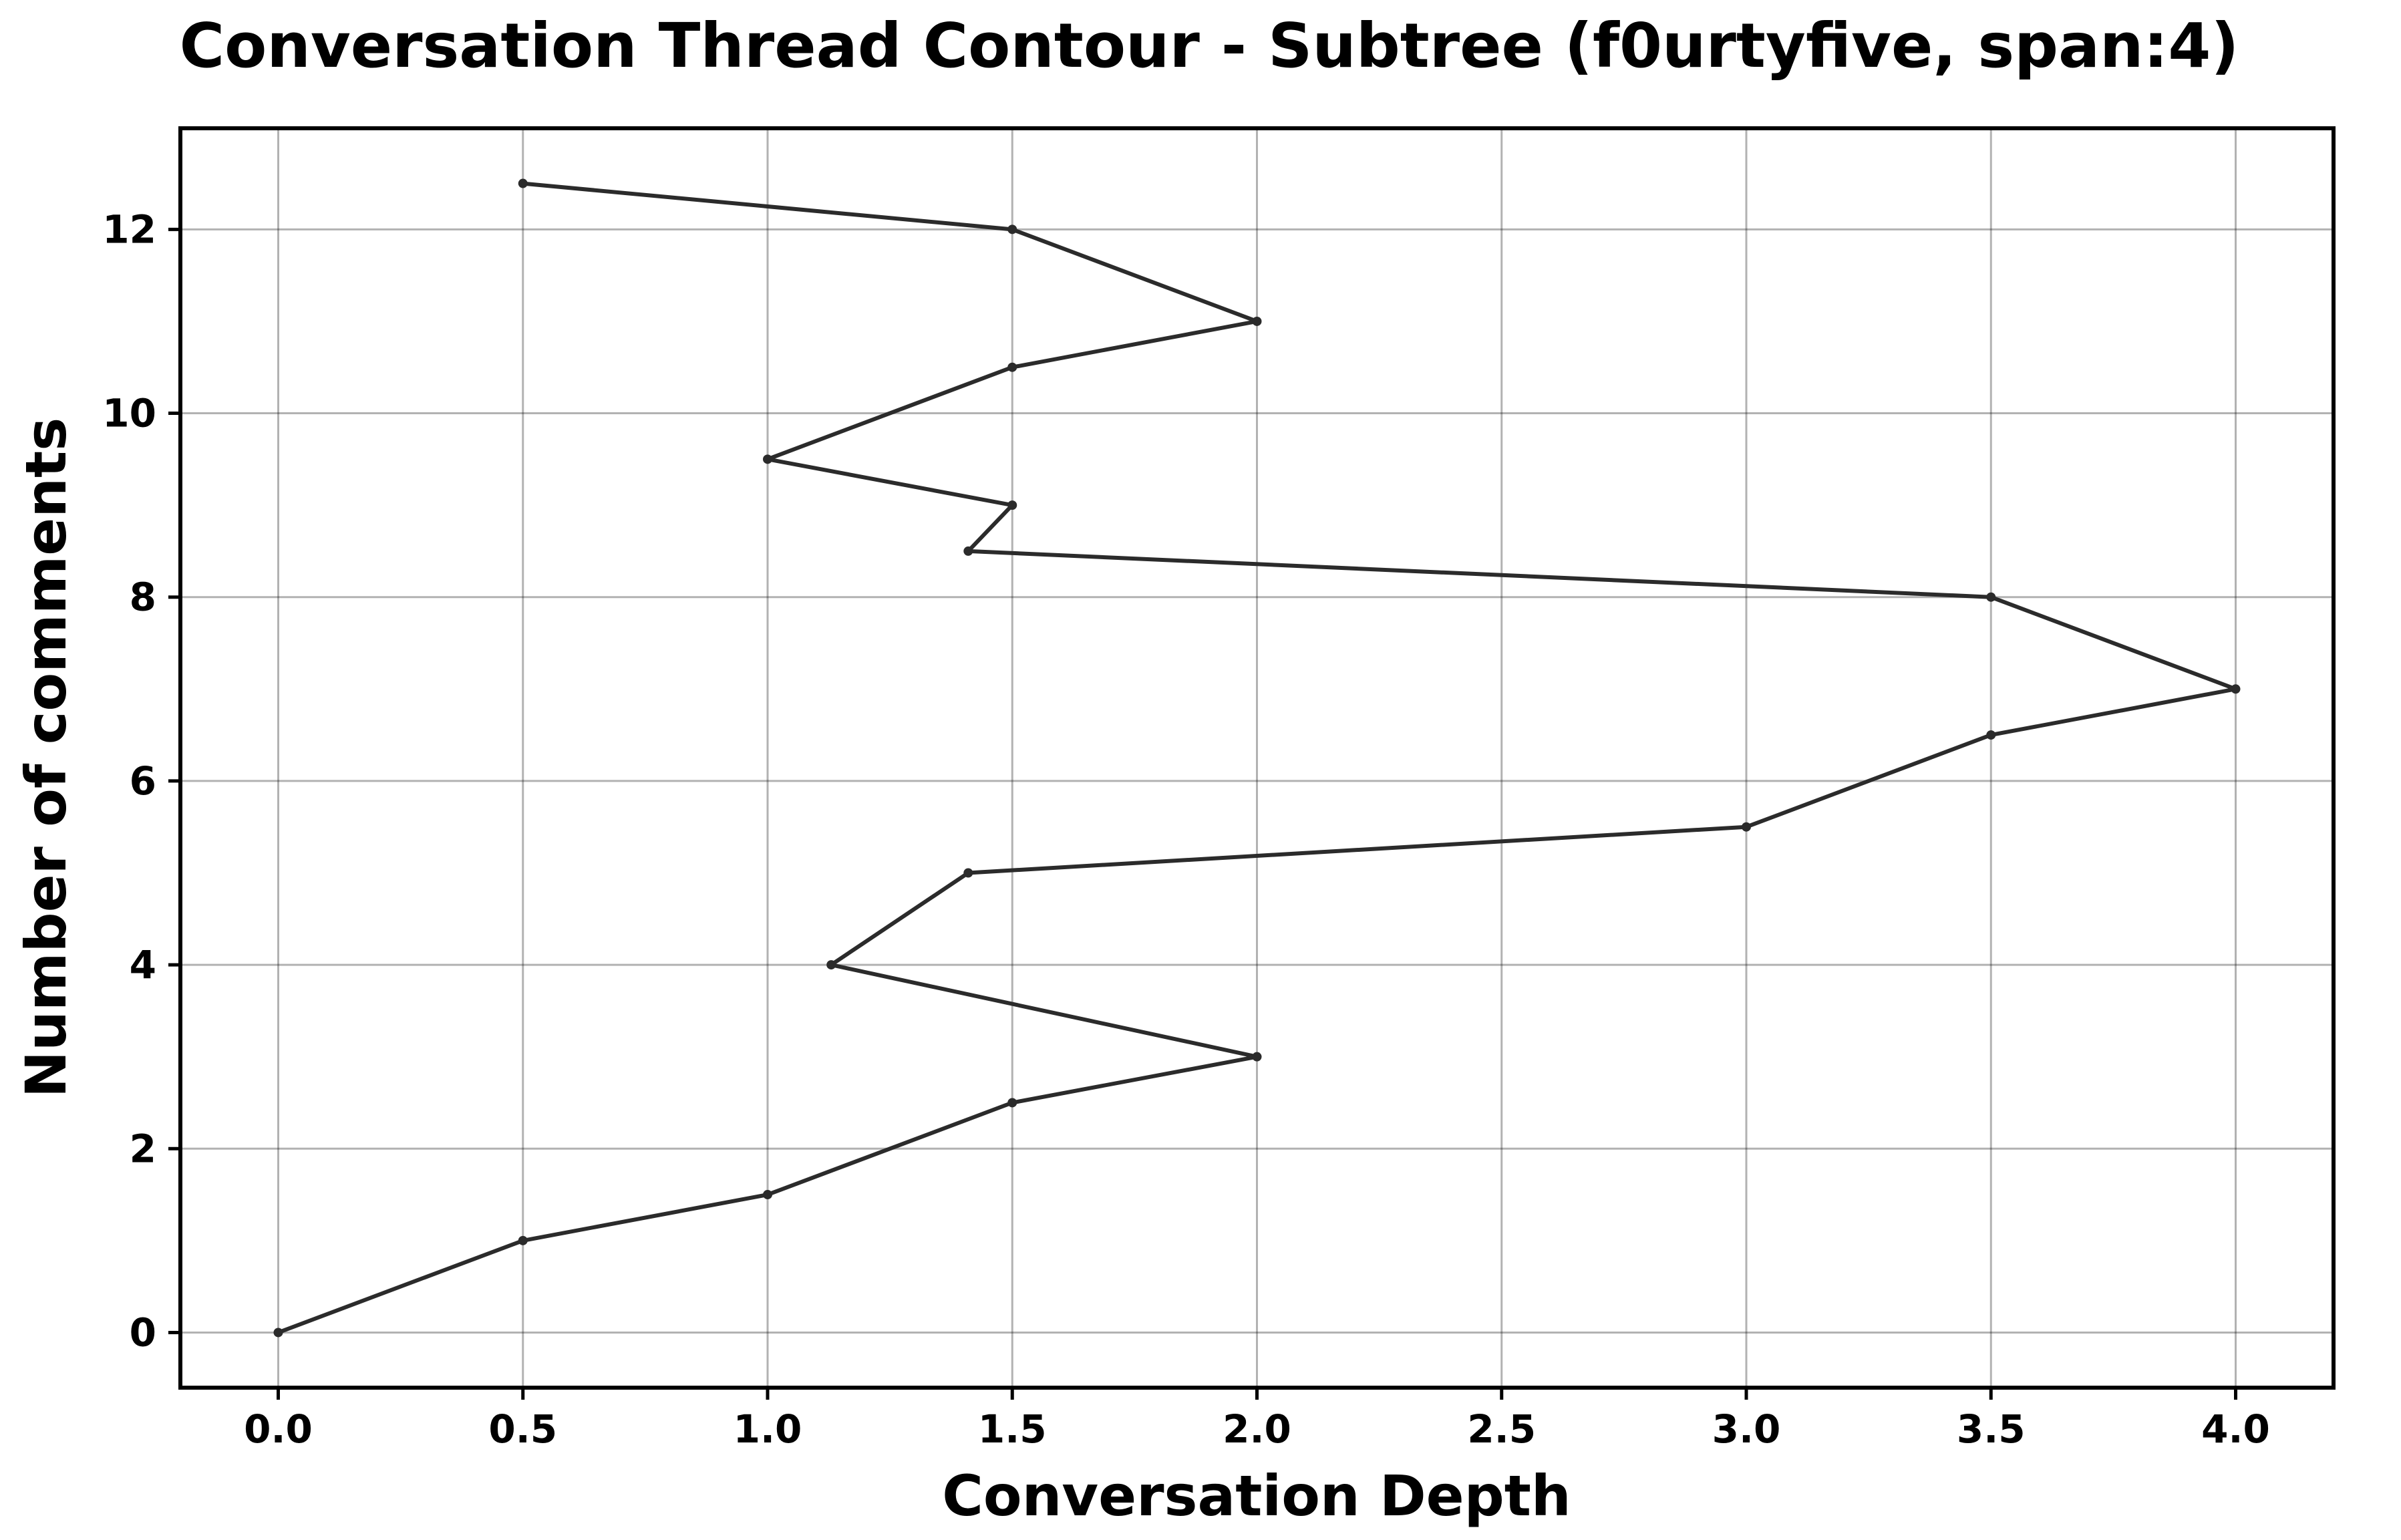 This screenshot has width=2401, height=1540. I want to click on x-axis-ticks: 0.0 0.5 1.0 1.5 2.0 2.5 3.0 3.5 4.0, so click(1257, 1420).